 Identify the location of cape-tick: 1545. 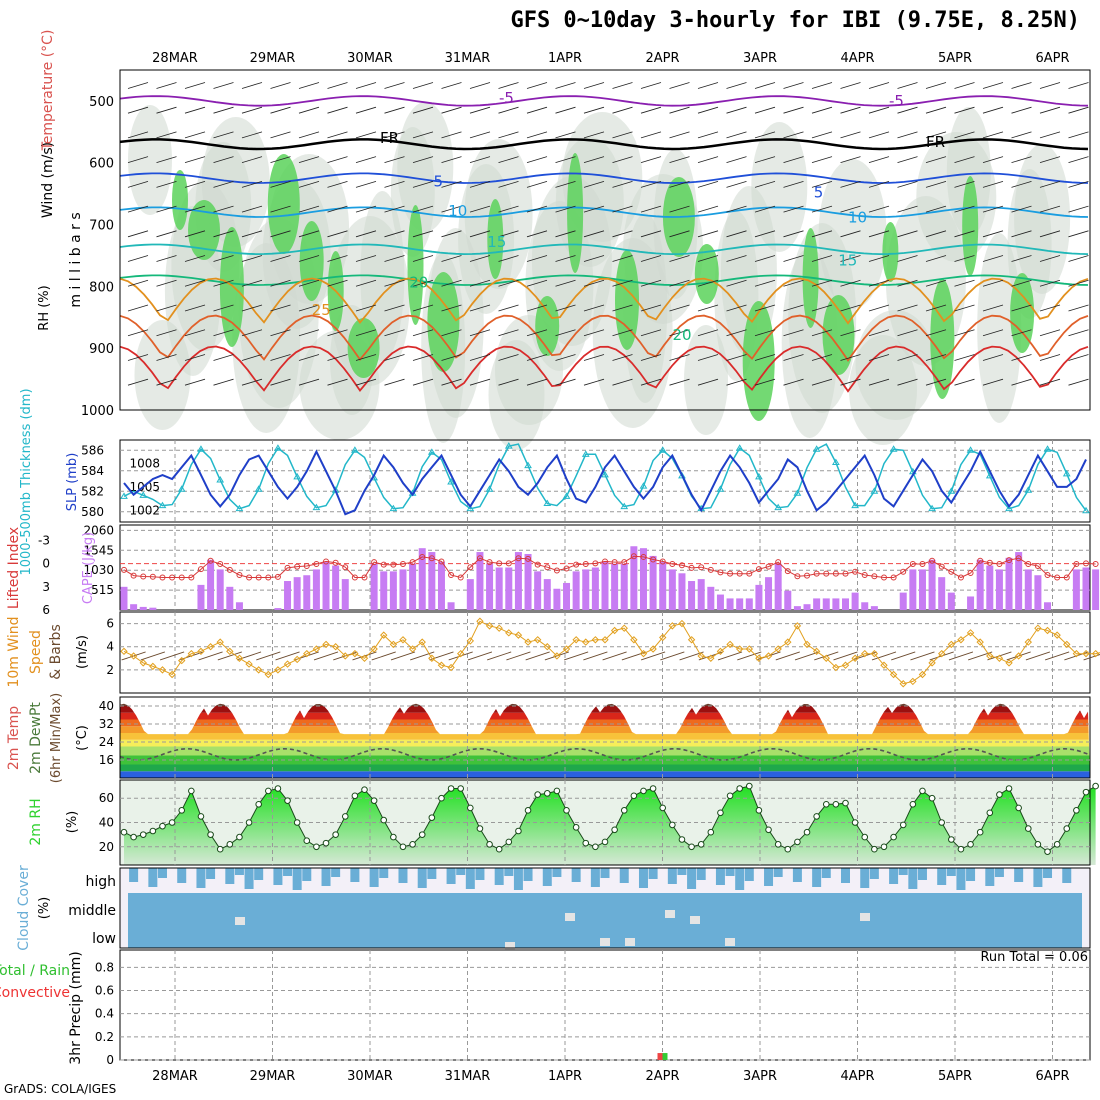
(98, 550).